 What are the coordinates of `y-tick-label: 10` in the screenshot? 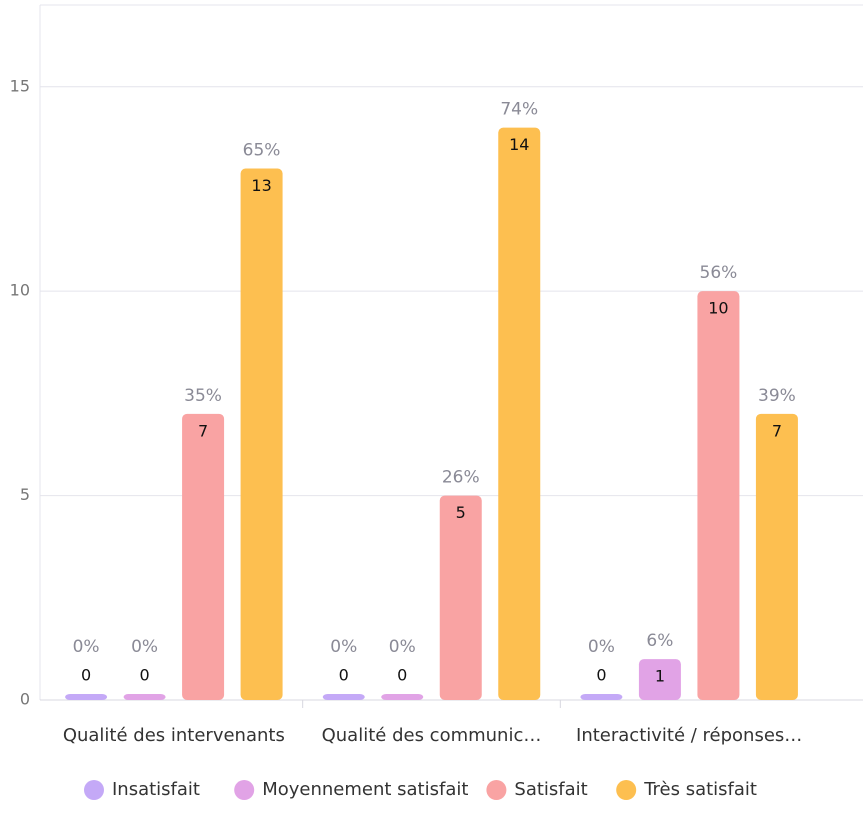 It's located at (20, 290).